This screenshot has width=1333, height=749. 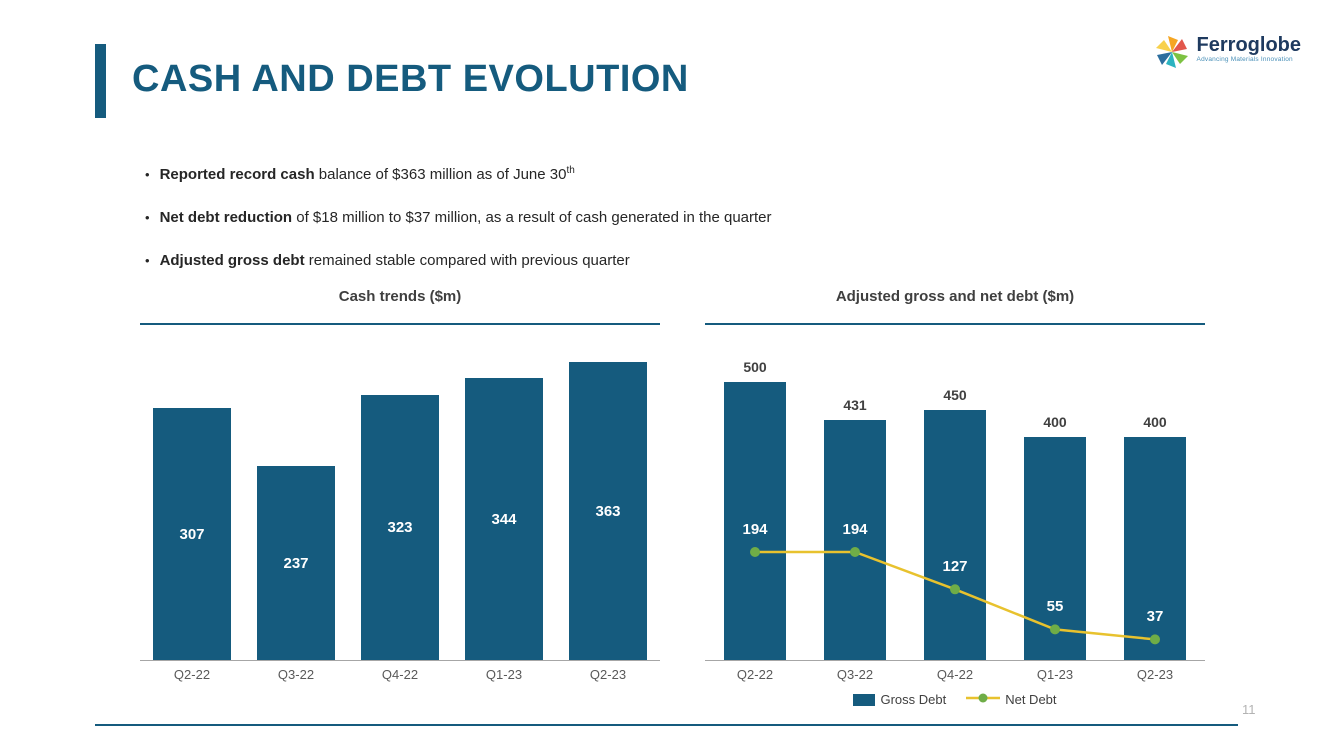 What do you see at coordinates (226, 217) in the screenshot?
I see `bullet-bold-text: Net debt reduction` at bounding box center [226, 217].